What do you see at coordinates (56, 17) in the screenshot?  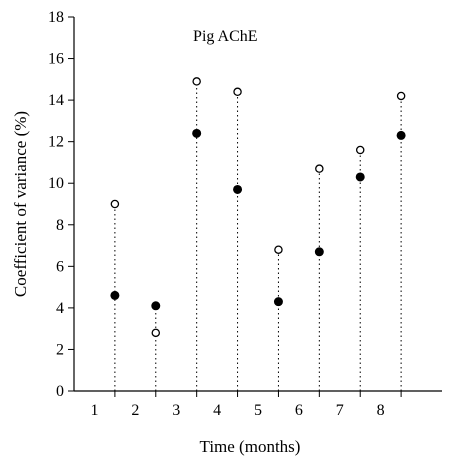 I see `y-tick-label: 18` at bounding box center [56, 17].